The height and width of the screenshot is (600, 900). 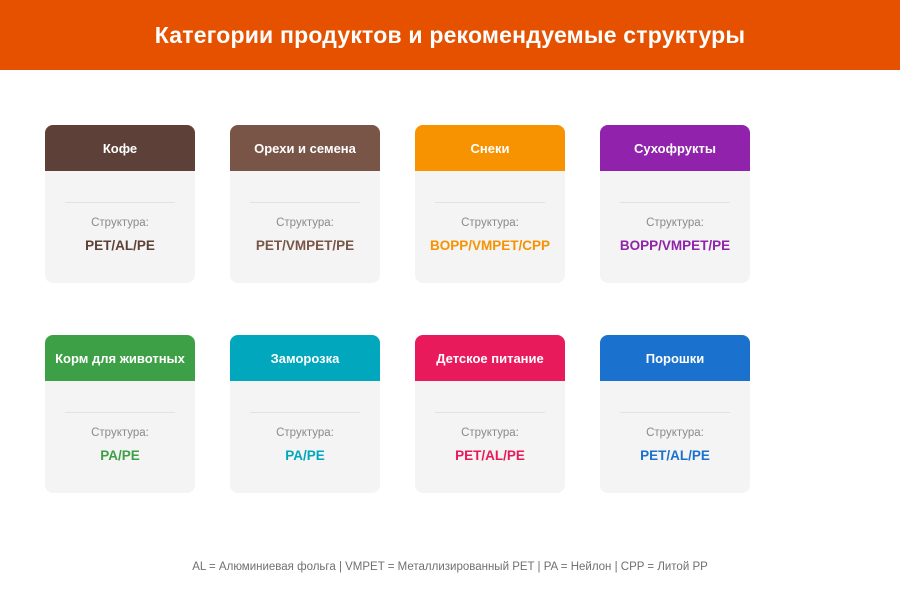 I want to click on product-category-card: Заморозка Структура: PA/PE, so click(x=305, y=414).